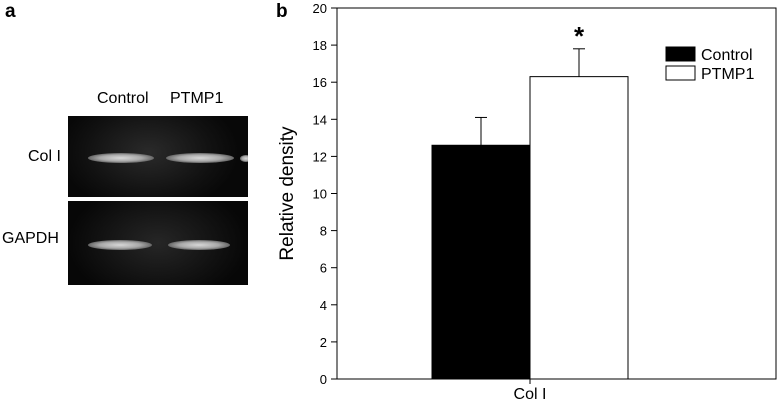  Describe the element at coordinates (481, 262) in the screenshot. I see `bar-control` at that location.